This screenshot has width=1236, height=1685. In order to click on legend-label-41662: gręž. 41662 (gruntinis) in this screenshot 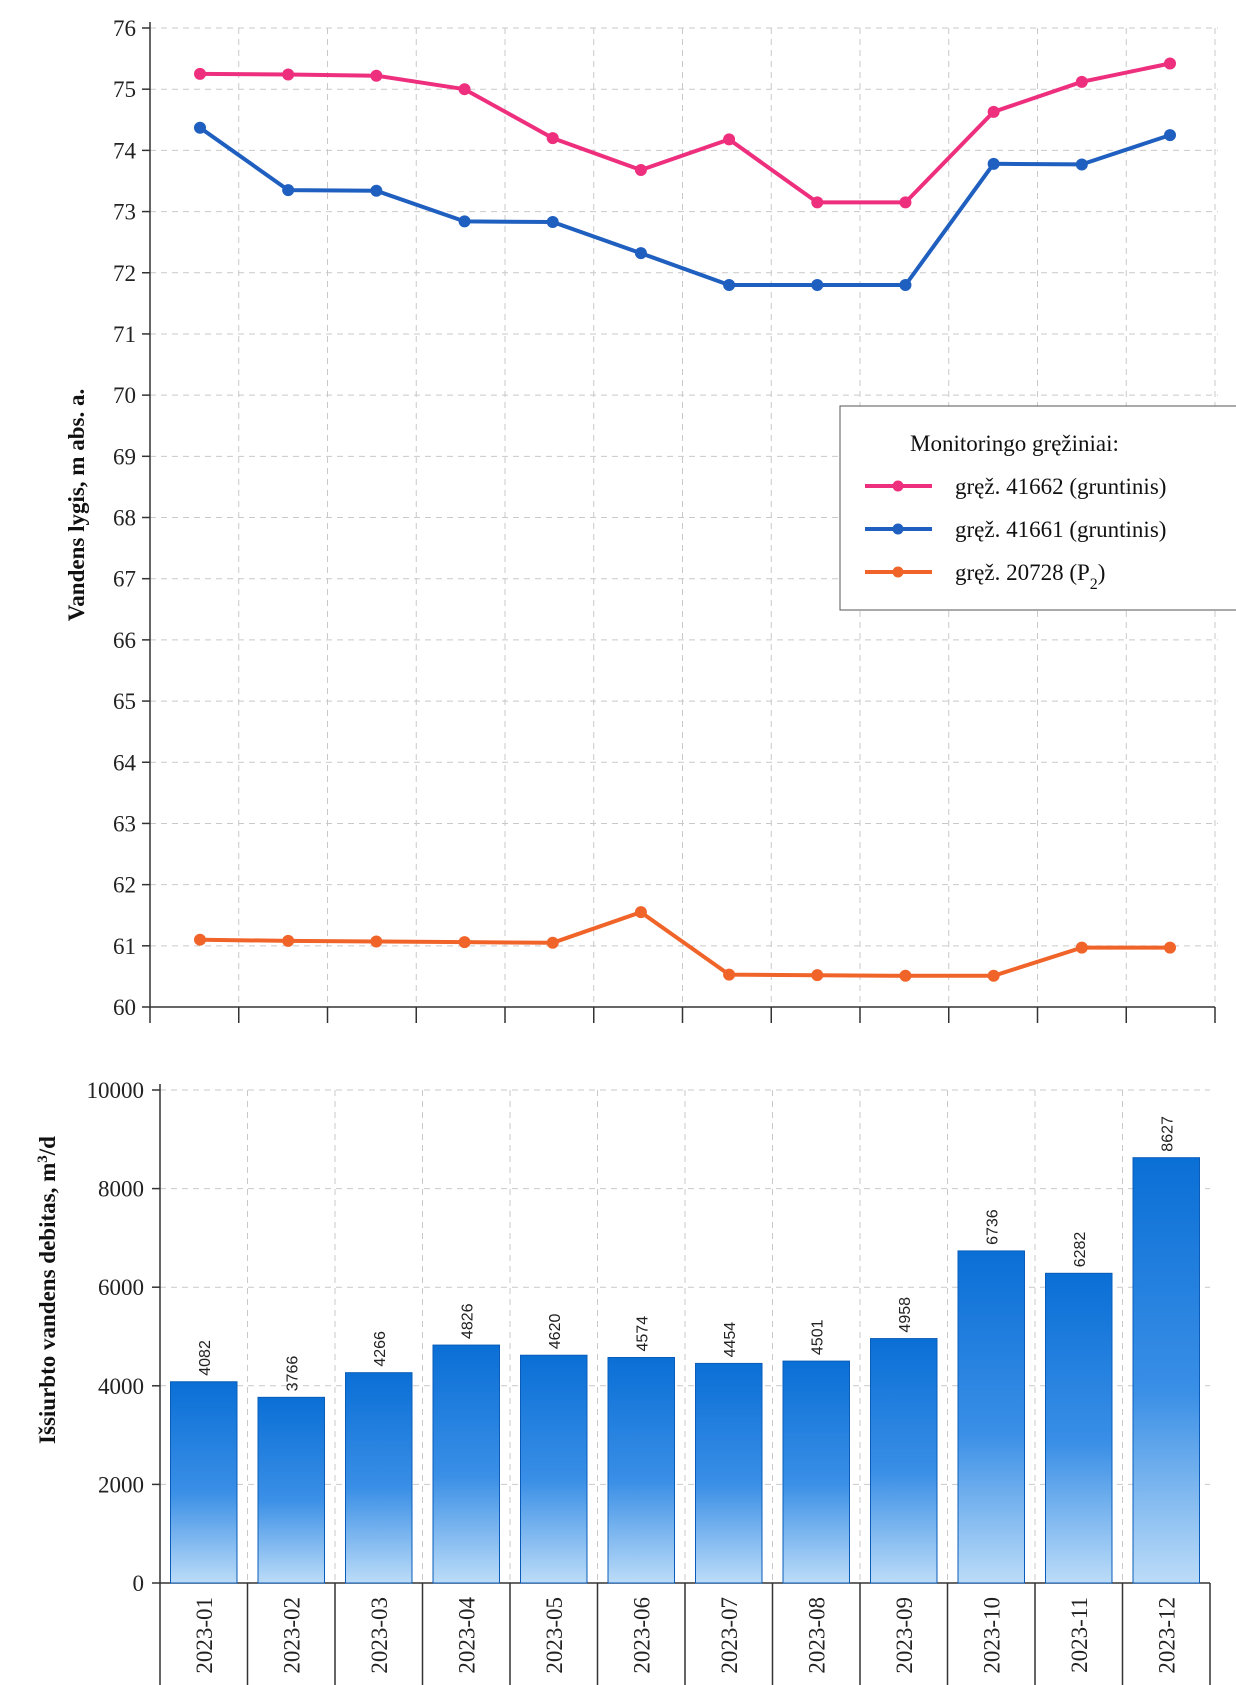, I will do `click(1060, 486)`.